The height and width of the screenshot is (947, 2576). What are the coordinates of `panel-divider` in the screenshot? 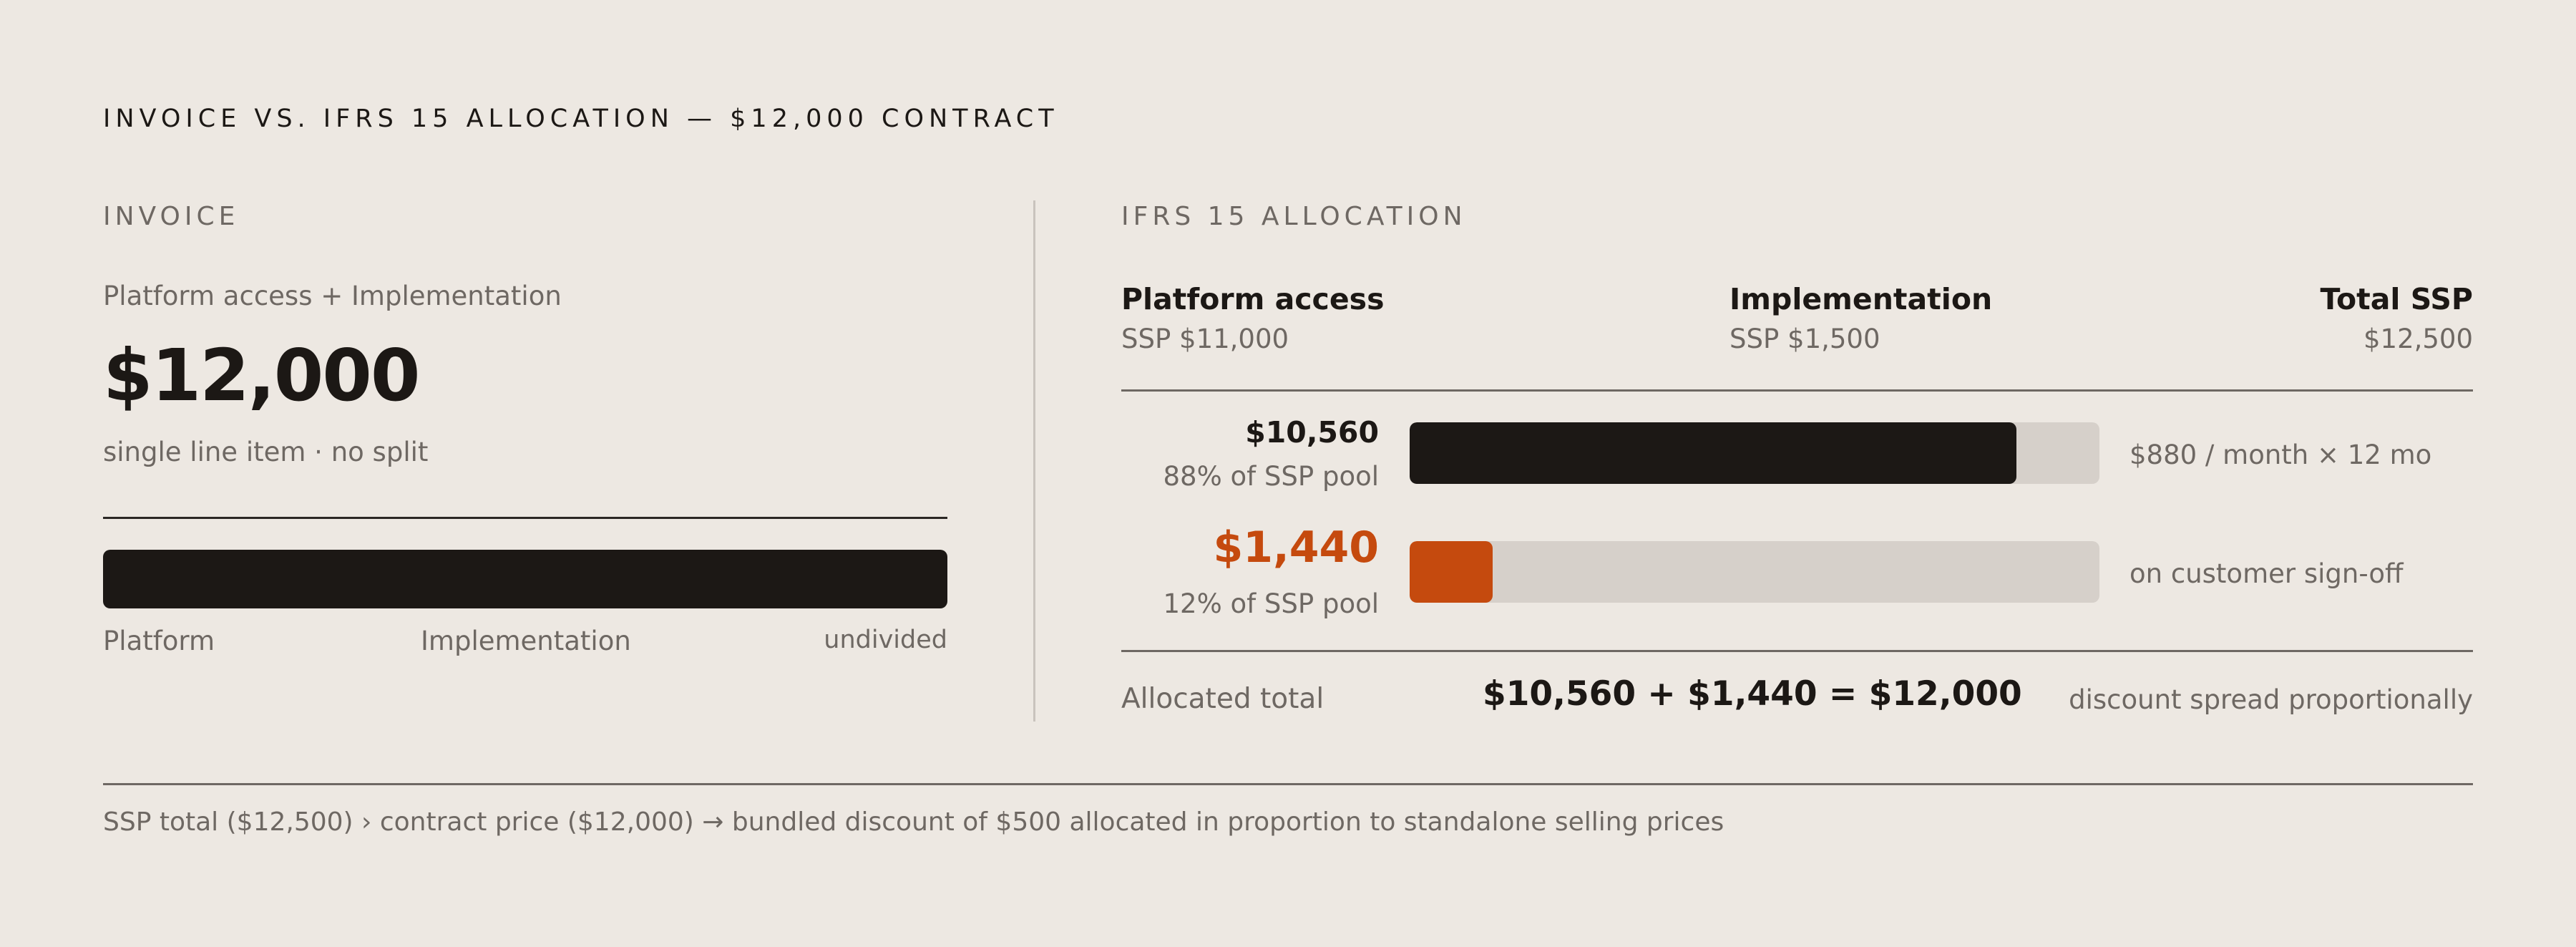 It's located at (1034, 461).